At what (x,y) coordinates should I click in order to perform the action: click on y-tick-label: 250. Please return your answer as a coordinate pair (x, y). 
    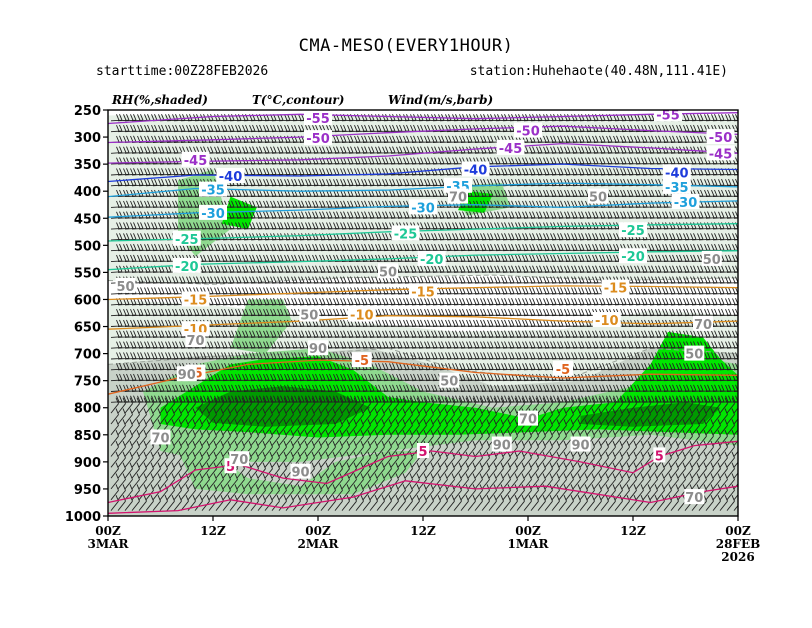
    Looking at the image, I should click on (87, 111).